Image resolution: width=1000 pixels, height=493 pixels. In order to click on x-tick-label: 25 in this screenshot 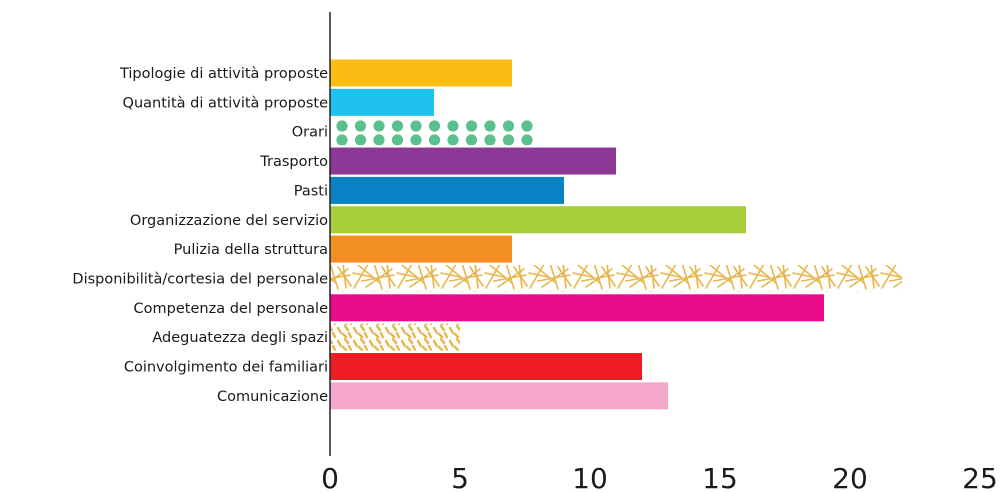, I will do `click(980, 477)`.